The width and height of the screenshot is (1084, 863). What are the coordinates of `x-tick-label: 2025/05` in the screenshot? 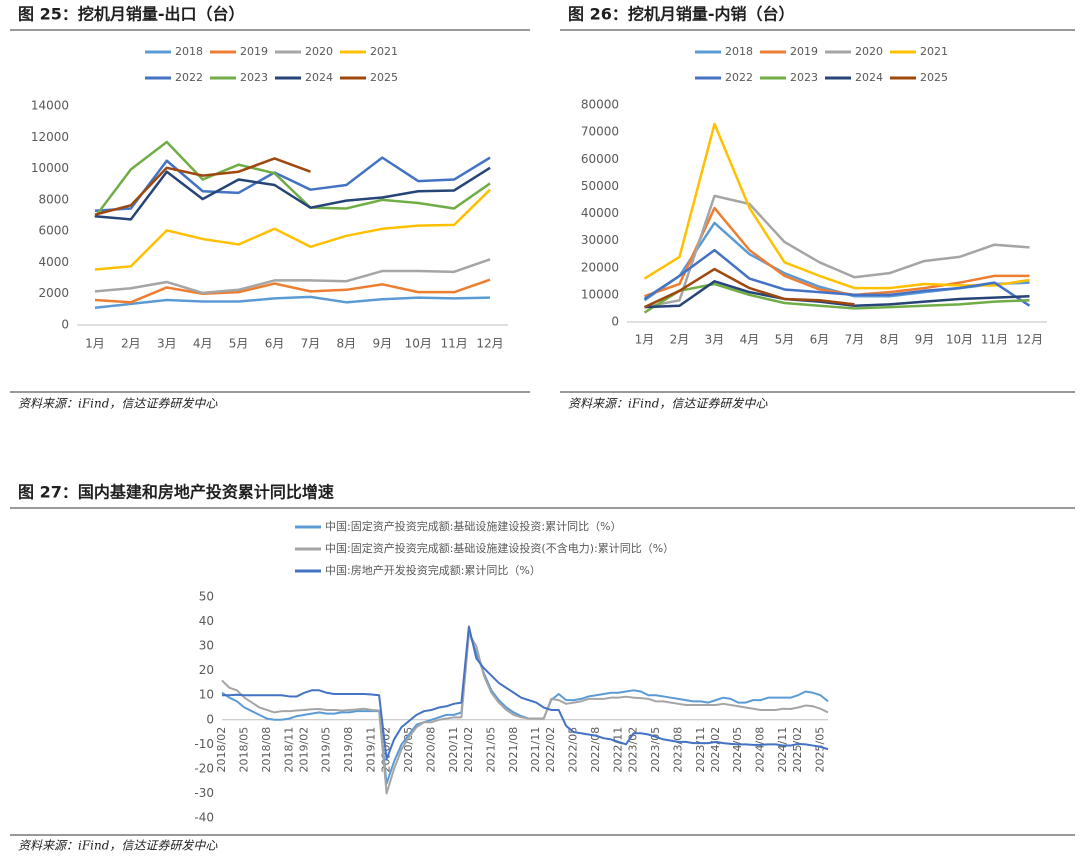 It's located at (820, 750).